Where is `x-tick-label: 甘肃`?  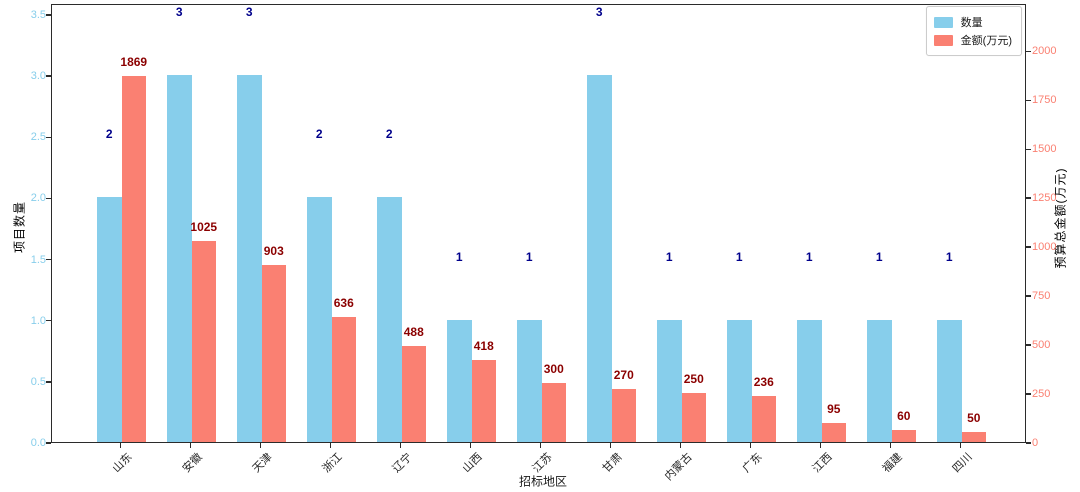
x-tick-label: 甘肃 is located at coordinates (612, 463).